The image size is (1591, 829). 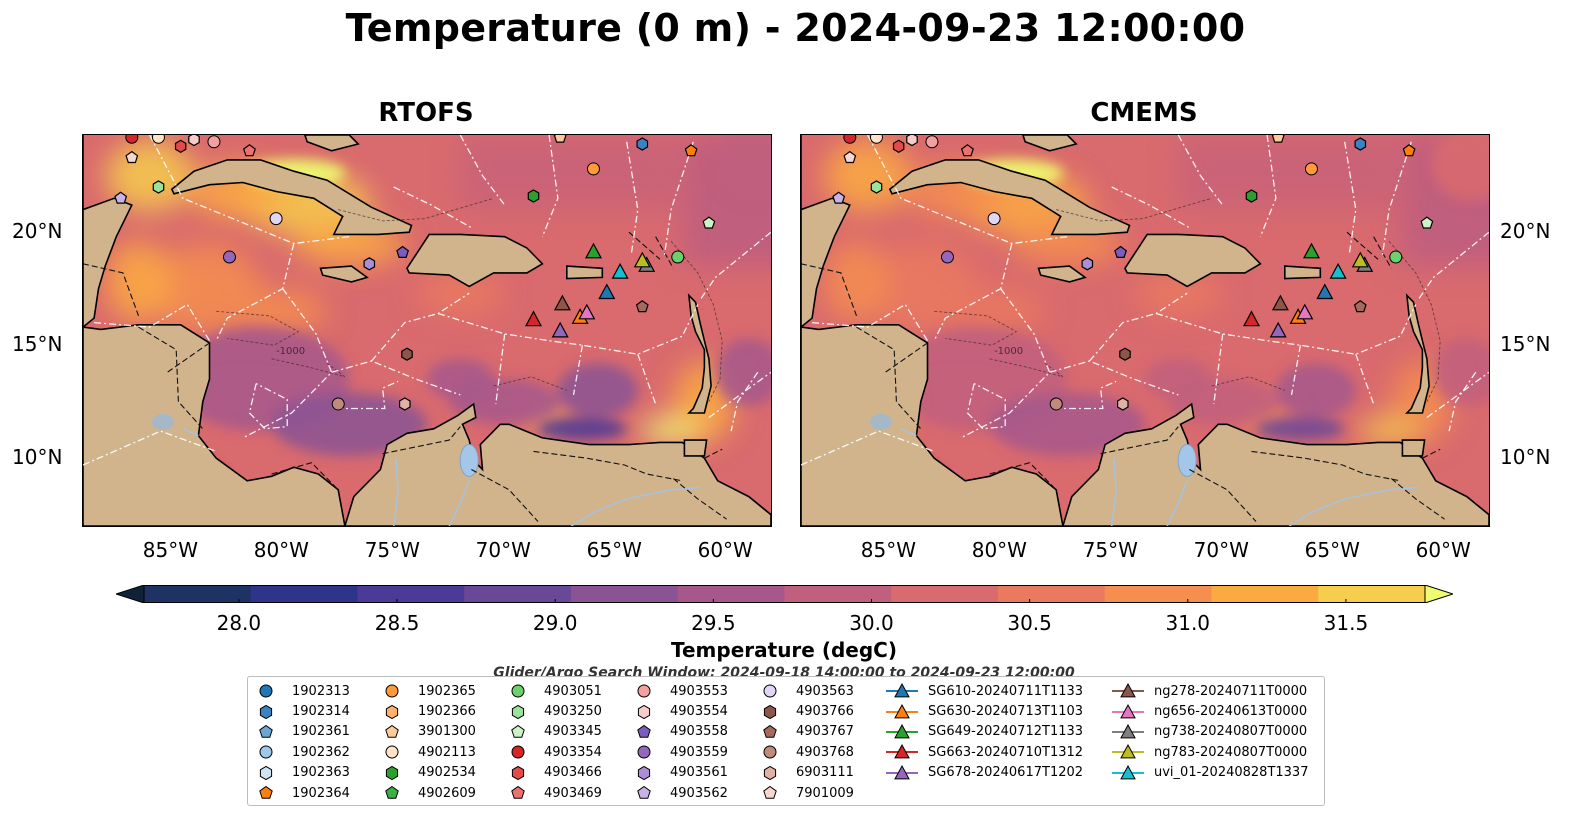 What do you see at coordinates (1231, 691) in the screenshot?
I see `legend-entry-label: ng278-20240711T0000` at bounding box center [1231, 691].